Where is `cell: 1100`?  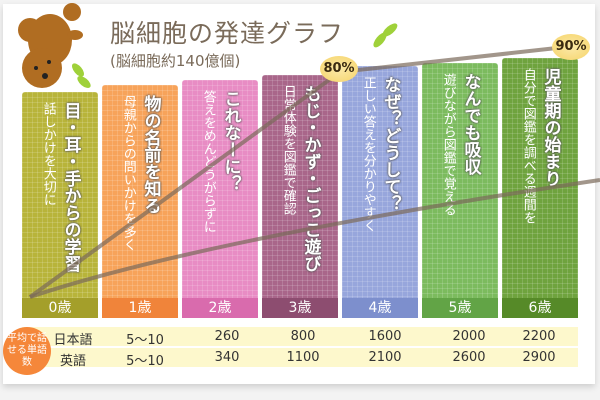 cell: 1100 is located at coordinates (303, 357).